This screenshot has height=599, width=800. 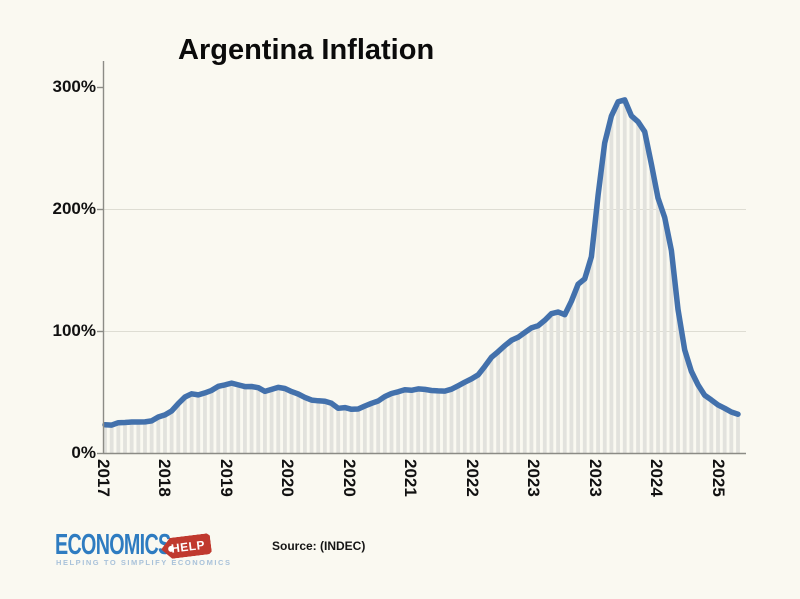 What do you see at coordinates (306, 50) in the screenshot?
I see `chart-title: Argentina Inflation` at bounding box center [306, 50].